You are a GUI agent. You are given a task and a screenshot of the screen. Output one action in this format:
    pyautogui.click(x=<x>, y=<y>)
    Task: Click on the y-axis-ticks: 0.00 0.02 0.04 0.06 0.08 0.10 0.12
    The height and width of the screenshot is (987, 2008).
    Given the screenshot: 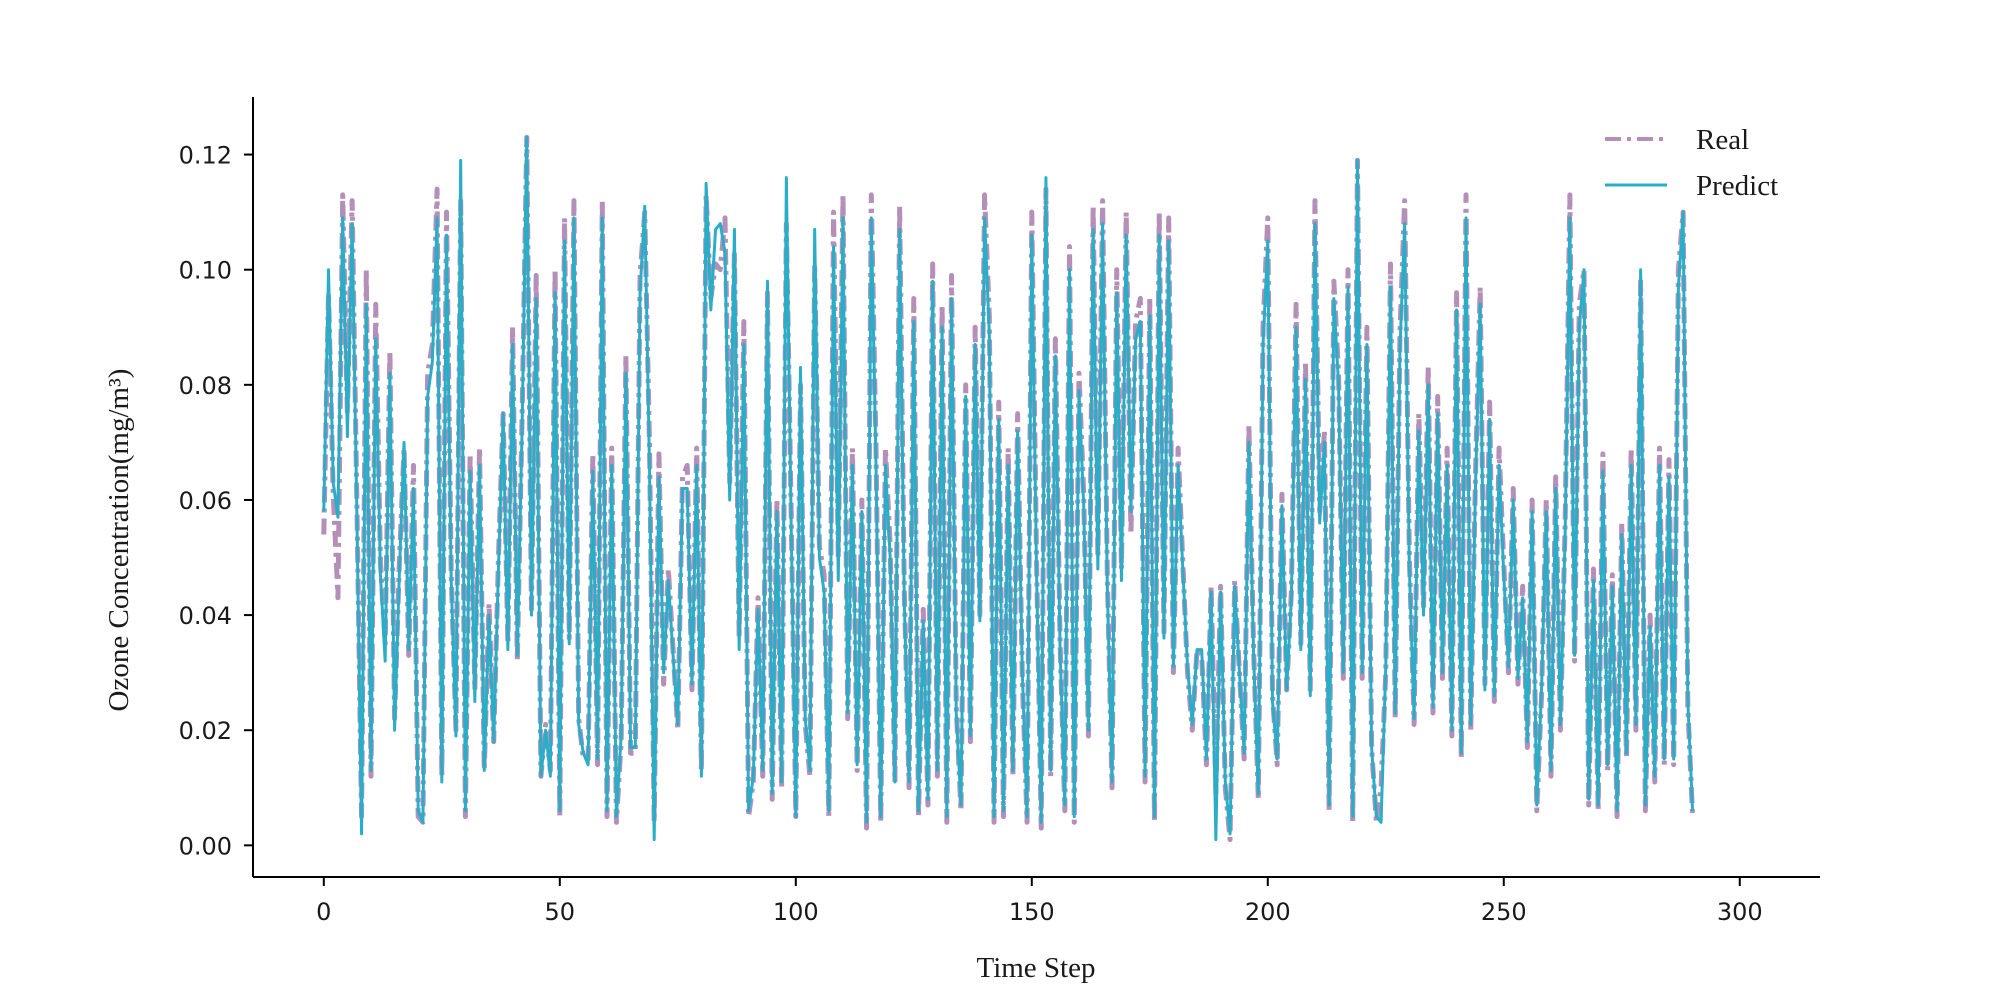 What is the action you would take?
    pyautogui.click(x=216, y=501)
    